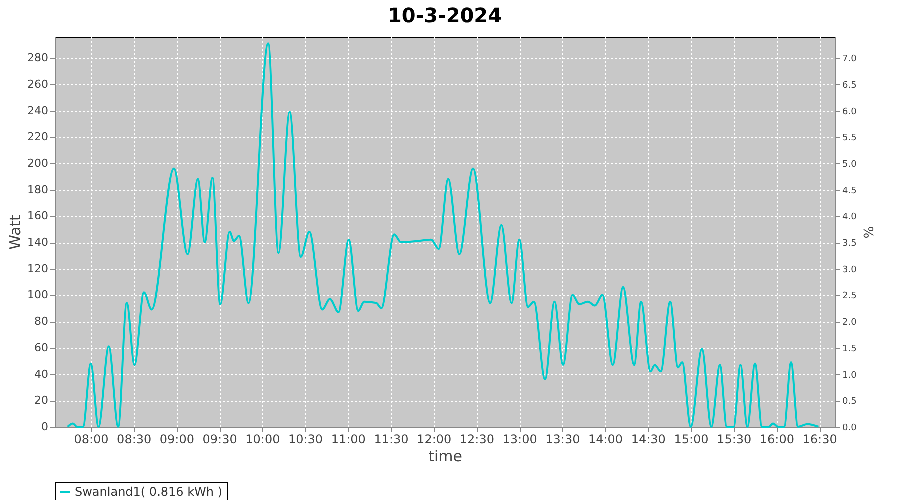 Image resolution: width=900 pixels, height=500 pixels. Describe the element at coordinates (849, 349) in the screenshot. I see `y2-tick-label: 1.5` at that location.